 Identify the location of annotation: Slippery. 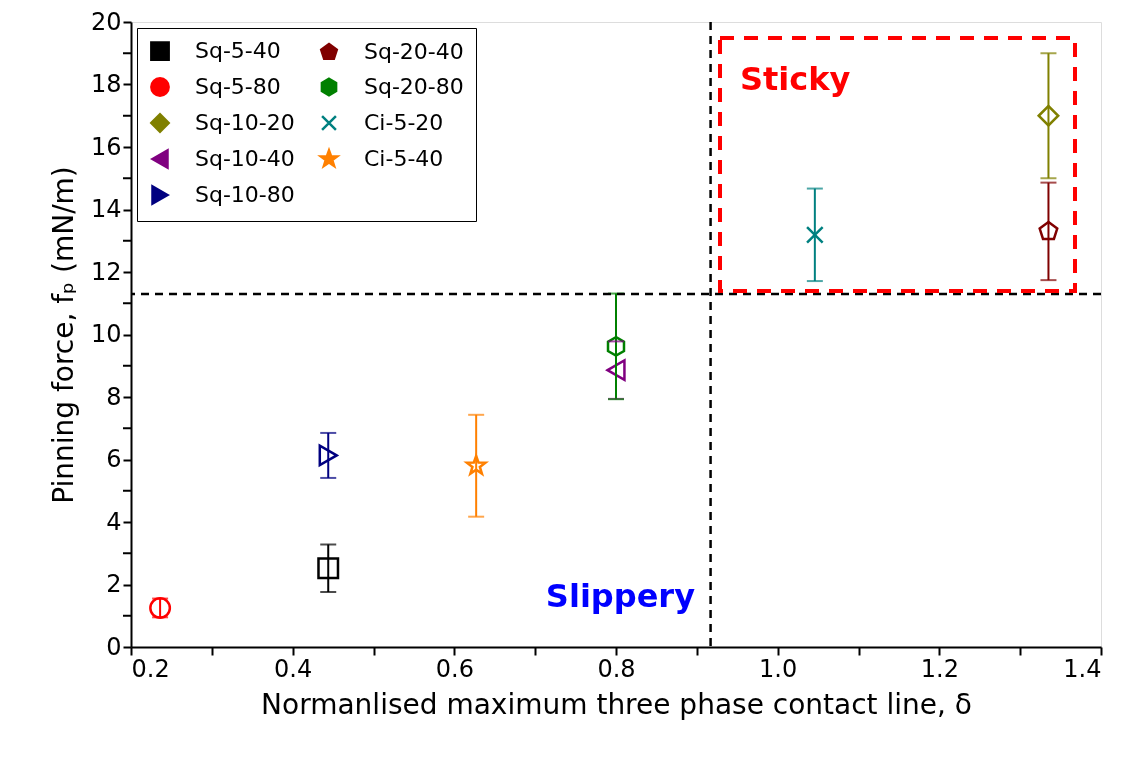
(620, 596).